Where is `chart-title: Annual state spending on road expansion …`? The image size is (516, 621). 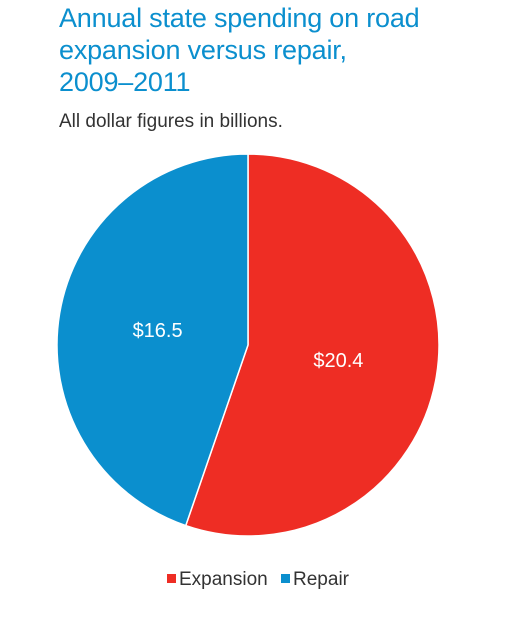 chart-title: Annual state spending on road expansion … is located at coordinates (279, 50).